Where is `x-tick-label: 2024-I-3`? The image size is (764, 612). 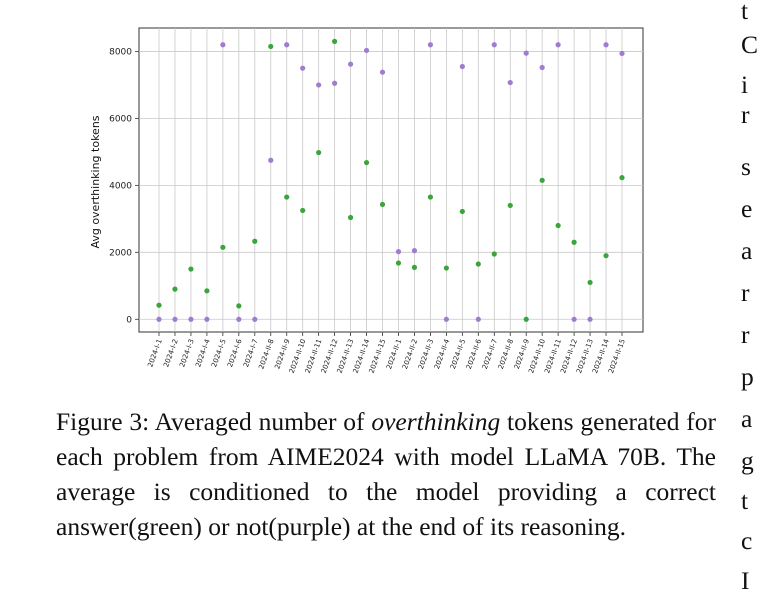
x-tick-label: 2024-I-3 is located at coordinates (187, 353).